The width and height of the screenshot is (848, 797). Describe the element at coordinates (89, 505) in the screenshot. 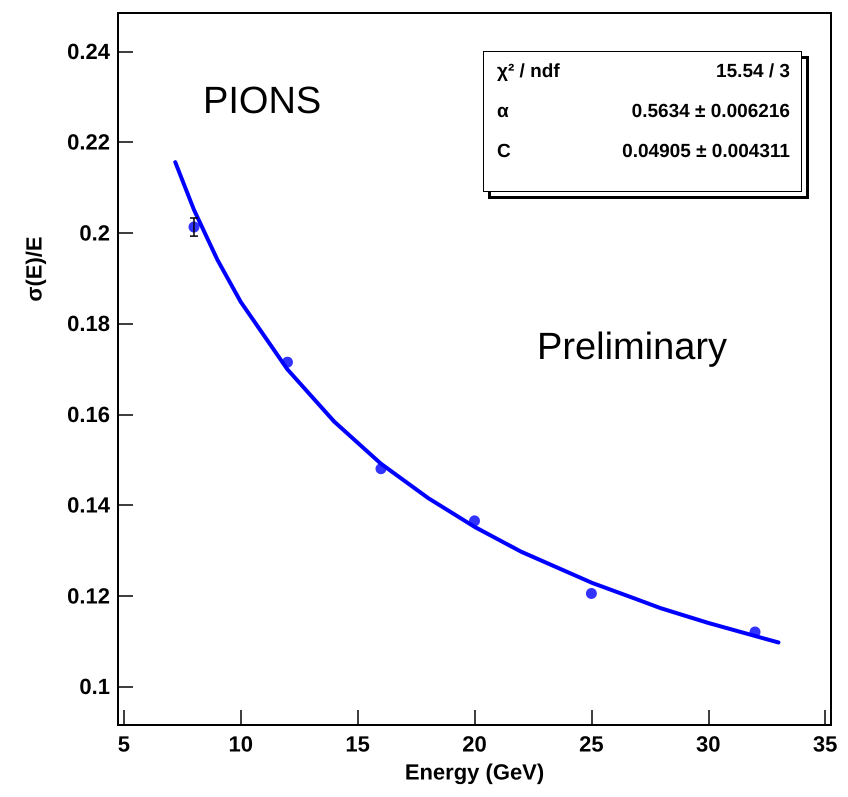

I see `y-tick-label: 0.14` at that location.